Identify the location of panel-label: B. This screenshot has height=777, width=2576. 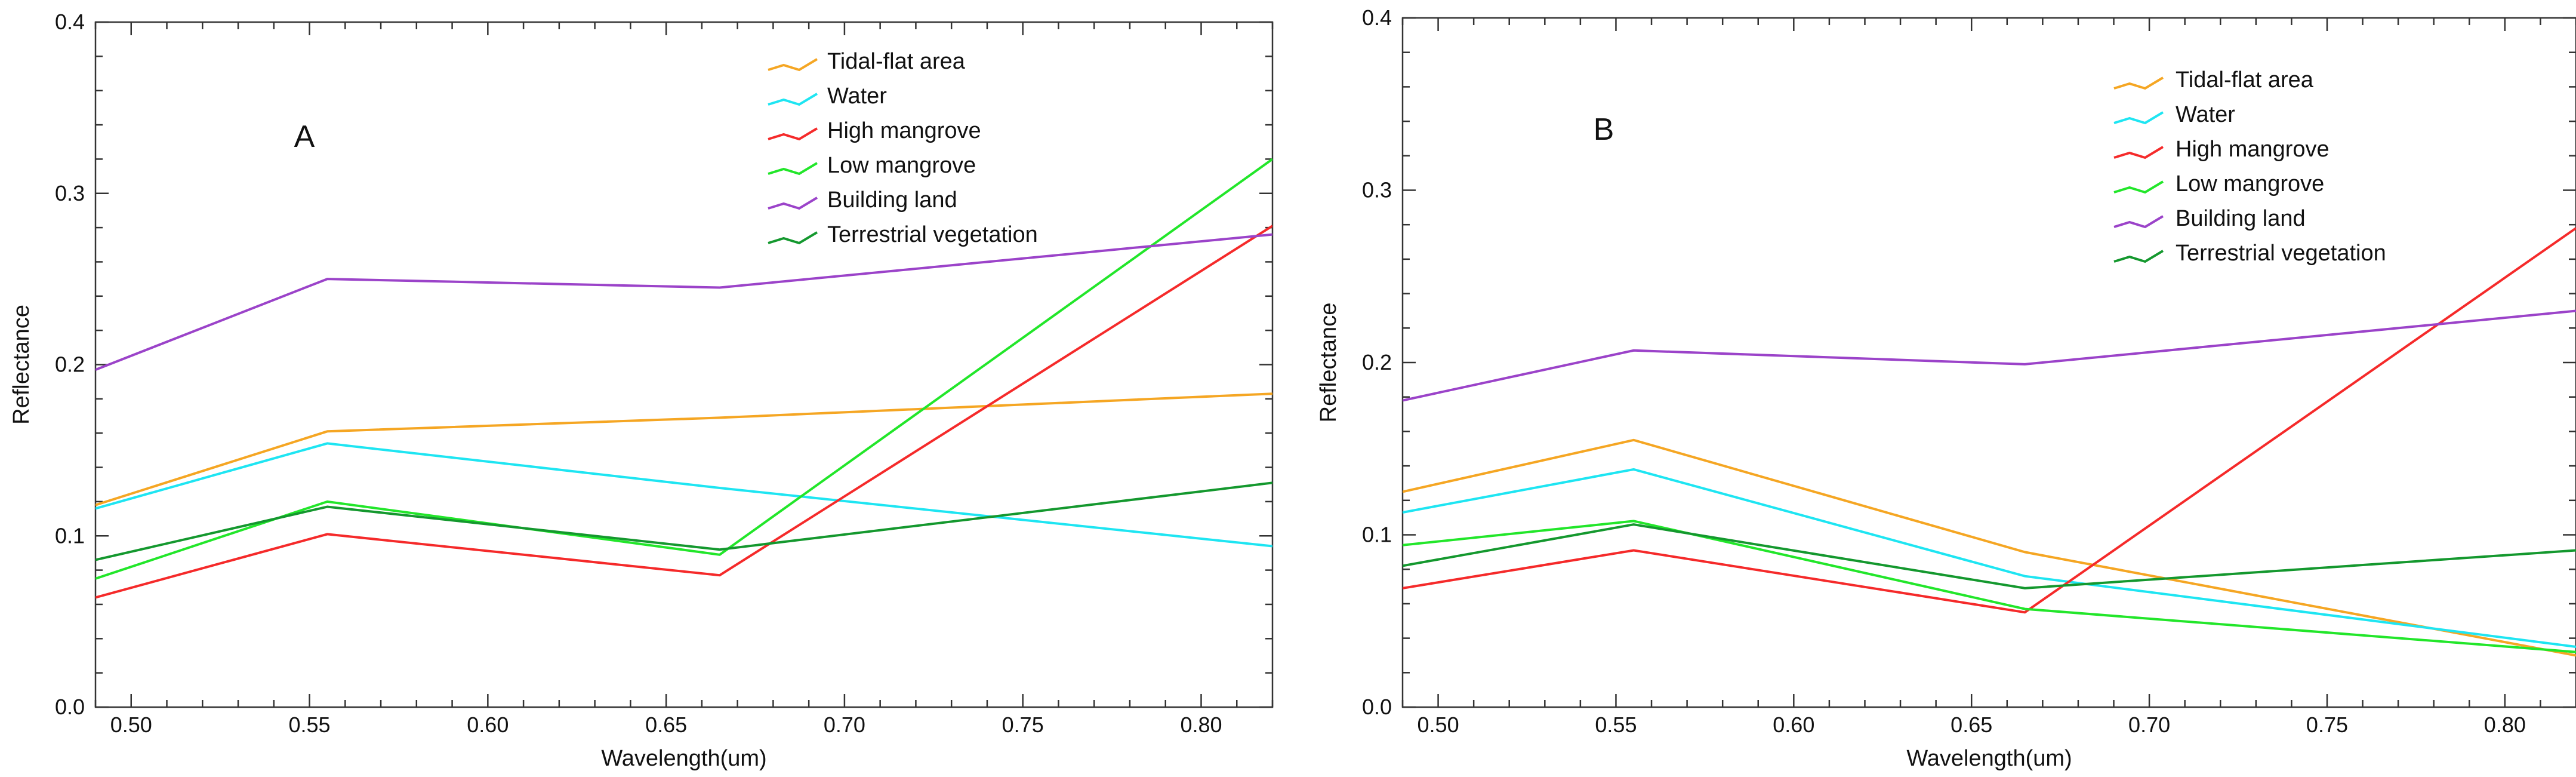
(1604, 129).